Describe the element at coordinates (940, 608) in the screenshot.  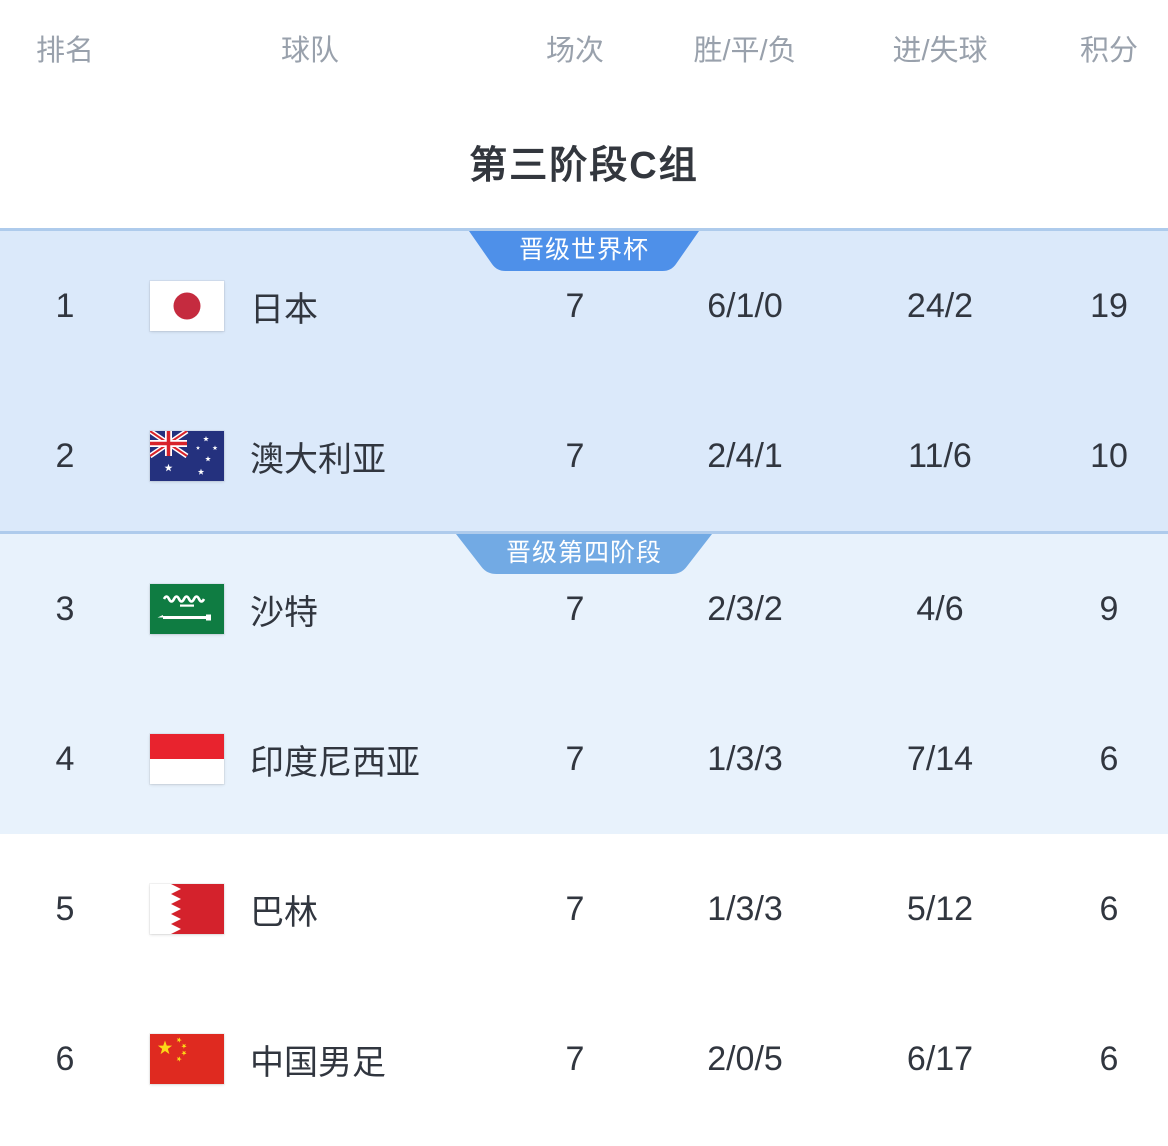
I see `goals-value: 4/6` at that location.